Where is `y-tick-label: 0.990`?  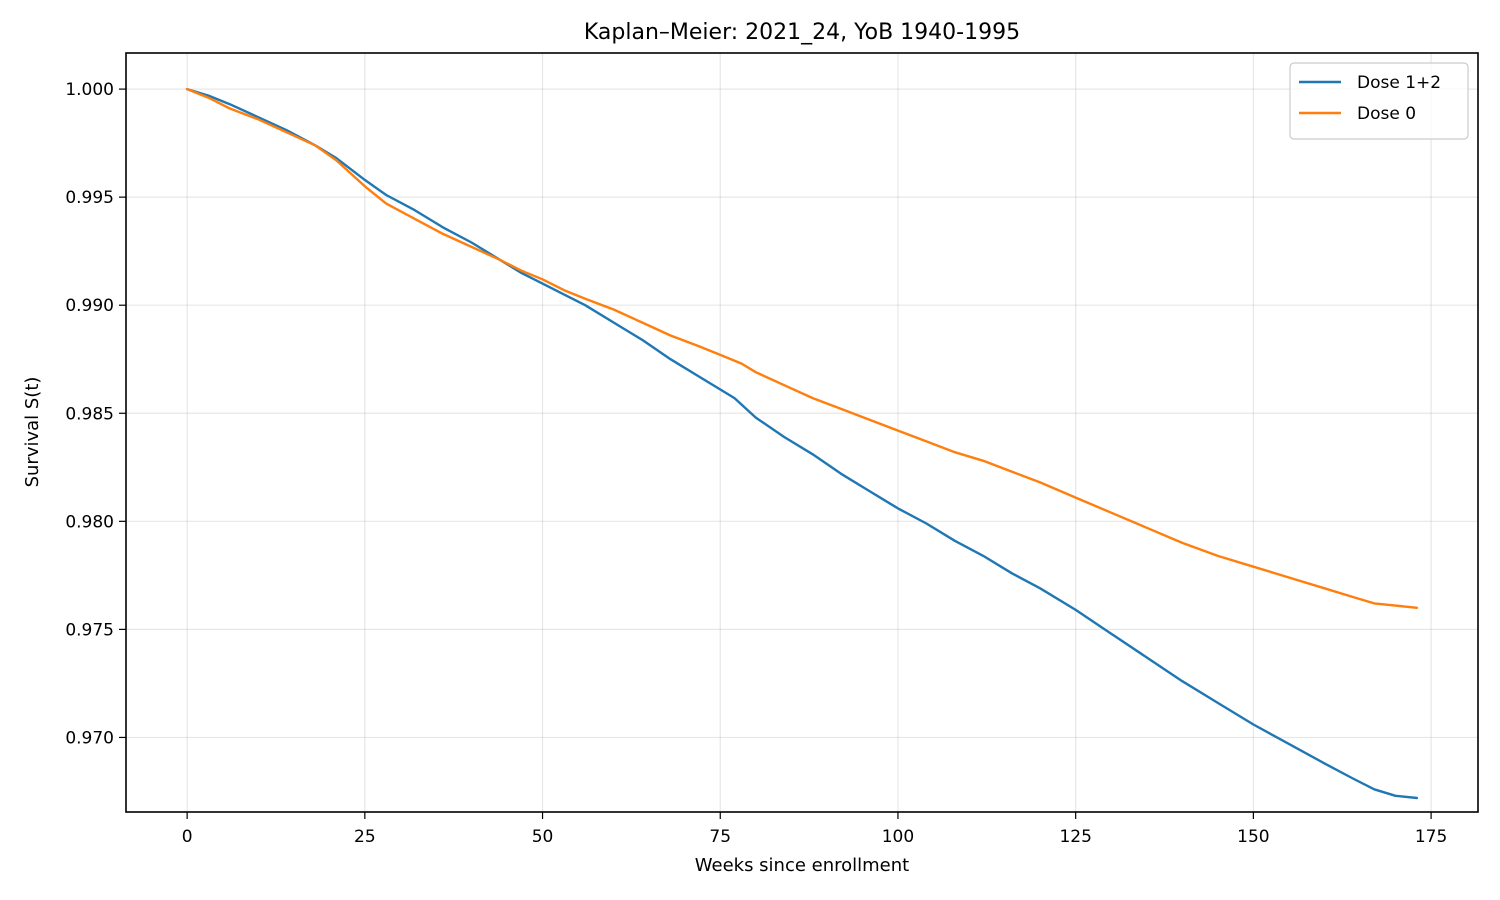 y-tick-label: 0.990 is located at coordinates (89, 306).